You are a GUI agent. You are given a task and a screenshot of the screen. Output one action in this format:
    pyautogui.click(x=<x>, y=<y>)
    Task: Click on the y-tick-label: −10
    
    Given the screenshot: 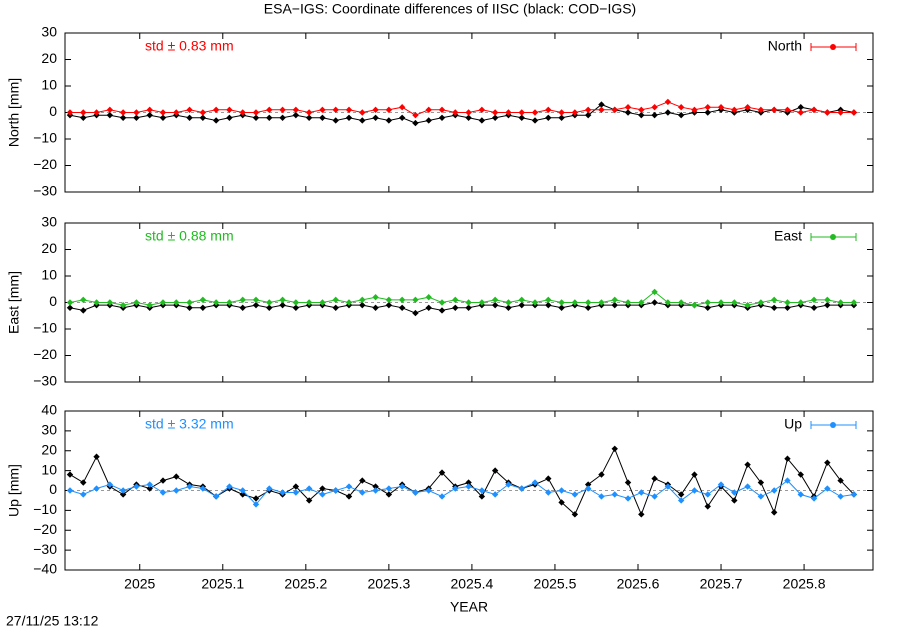 What is the action you would take?
    pyautogui.click(x=45, y=509)
    